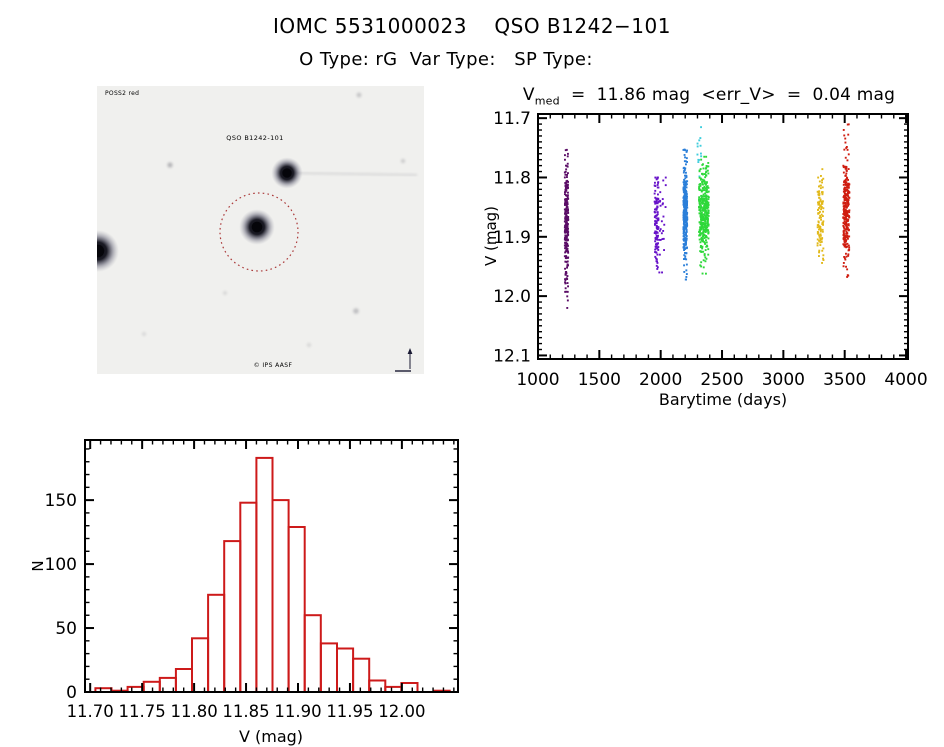 The height and width of the screenshot is (747, 944). I want to click on lightcurve-frame, so click(723, 236).